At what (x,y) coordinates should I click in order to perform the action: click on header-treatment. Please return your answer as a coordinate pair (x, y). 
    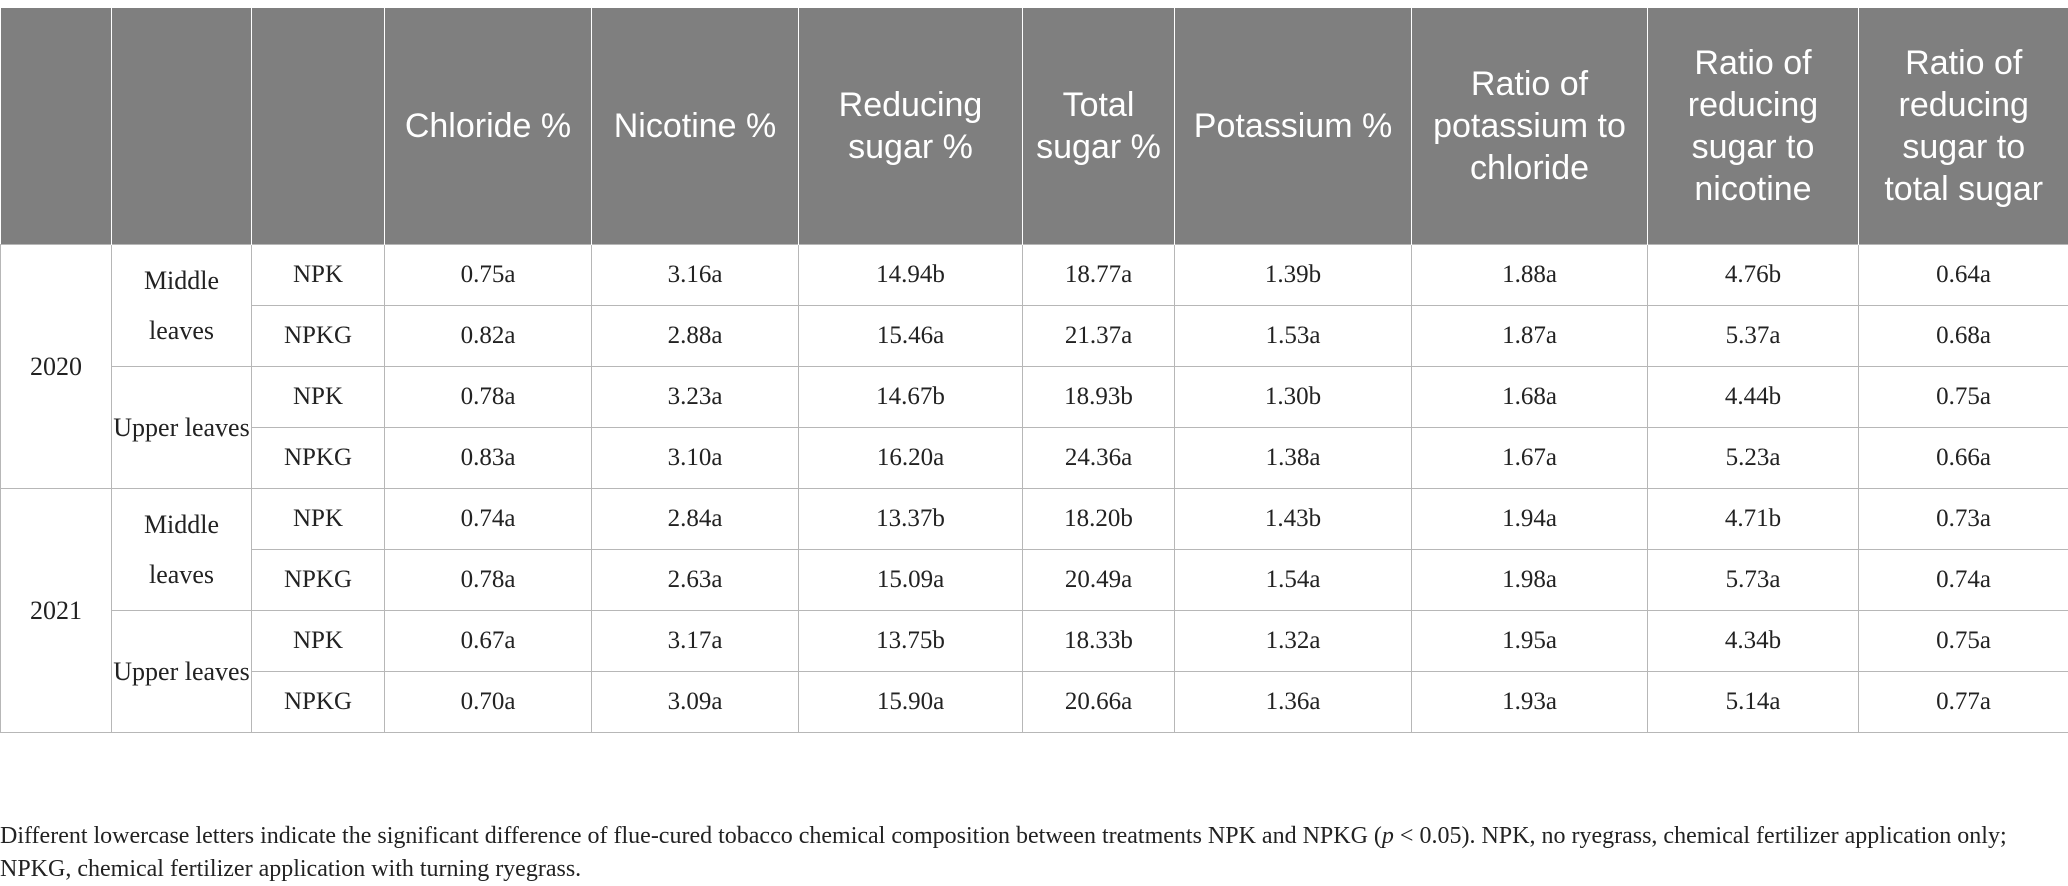
    Looking at the image, I should click on (318, 126).